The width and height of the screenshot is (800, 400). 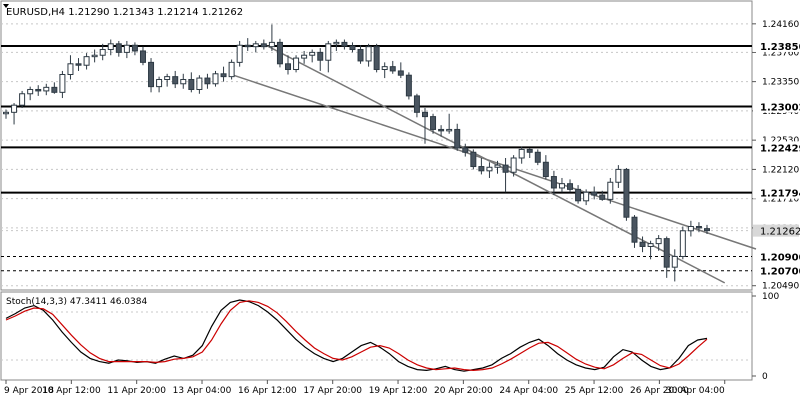 I want to click on price-tick-label: 1.22530, so click(x=780, y=141).